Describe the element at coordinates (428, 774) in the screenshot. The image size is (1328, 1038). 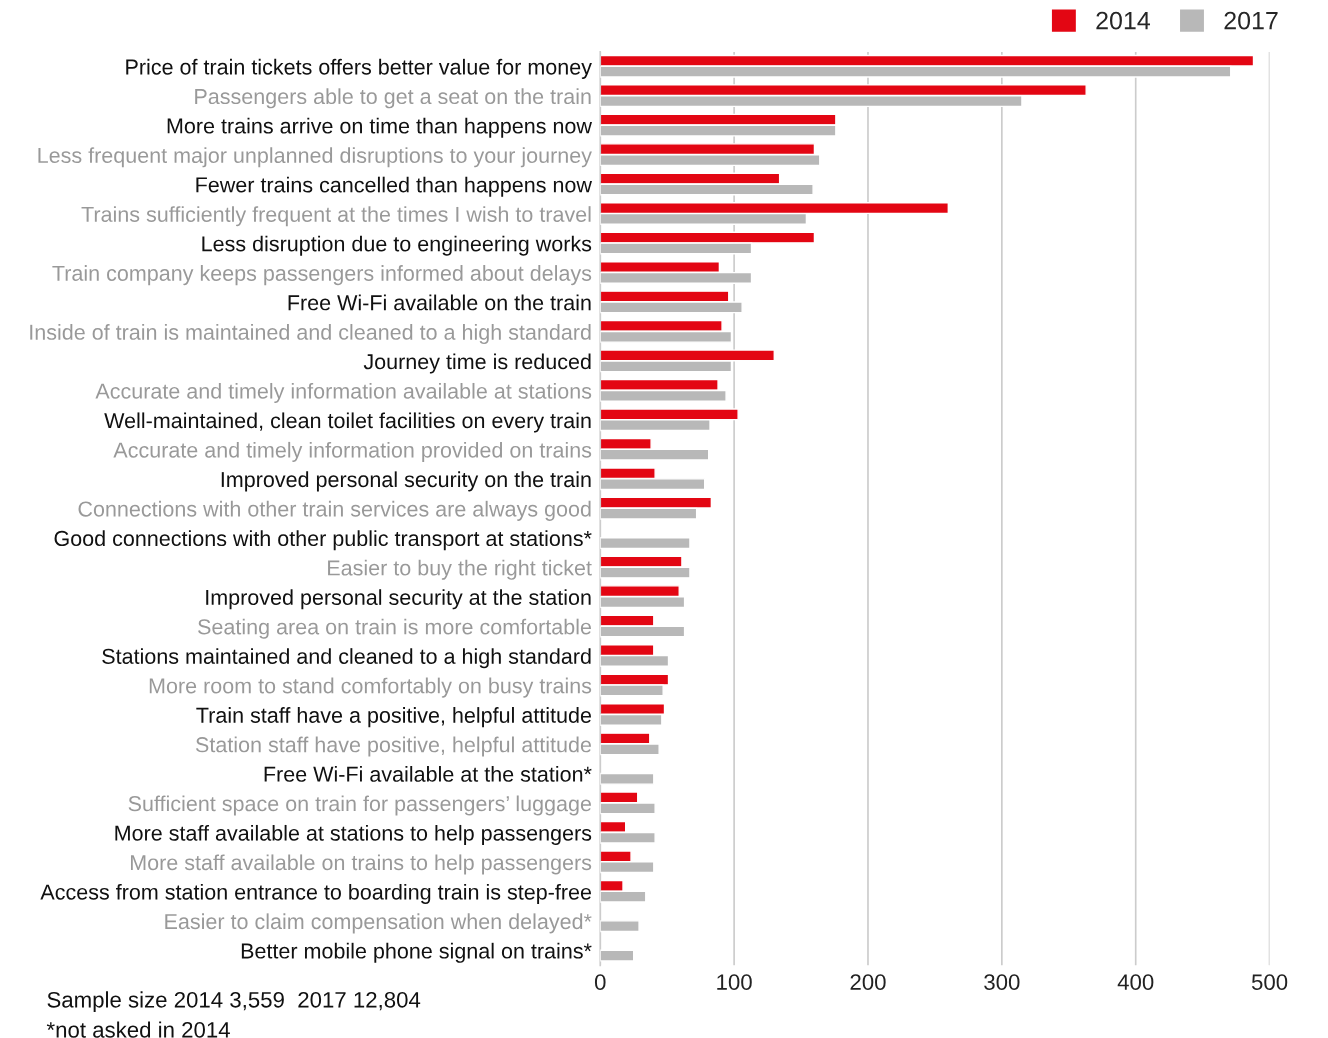
I see `y-tick-label: Free Wi-Fi available at the station*` at that location.